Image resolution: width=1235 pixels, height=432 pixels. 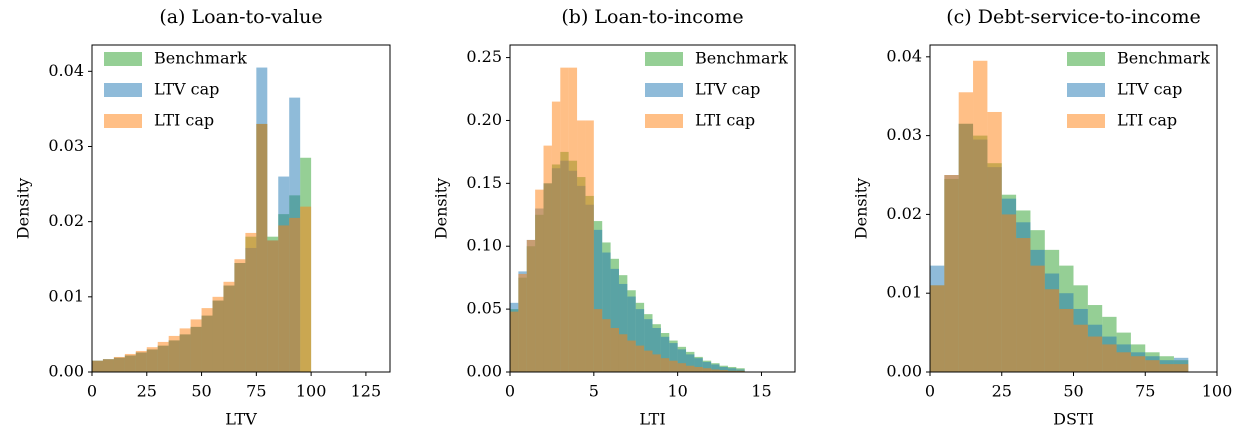 I want to click on legend-label: LTV cap, so click(x=727, y=89).